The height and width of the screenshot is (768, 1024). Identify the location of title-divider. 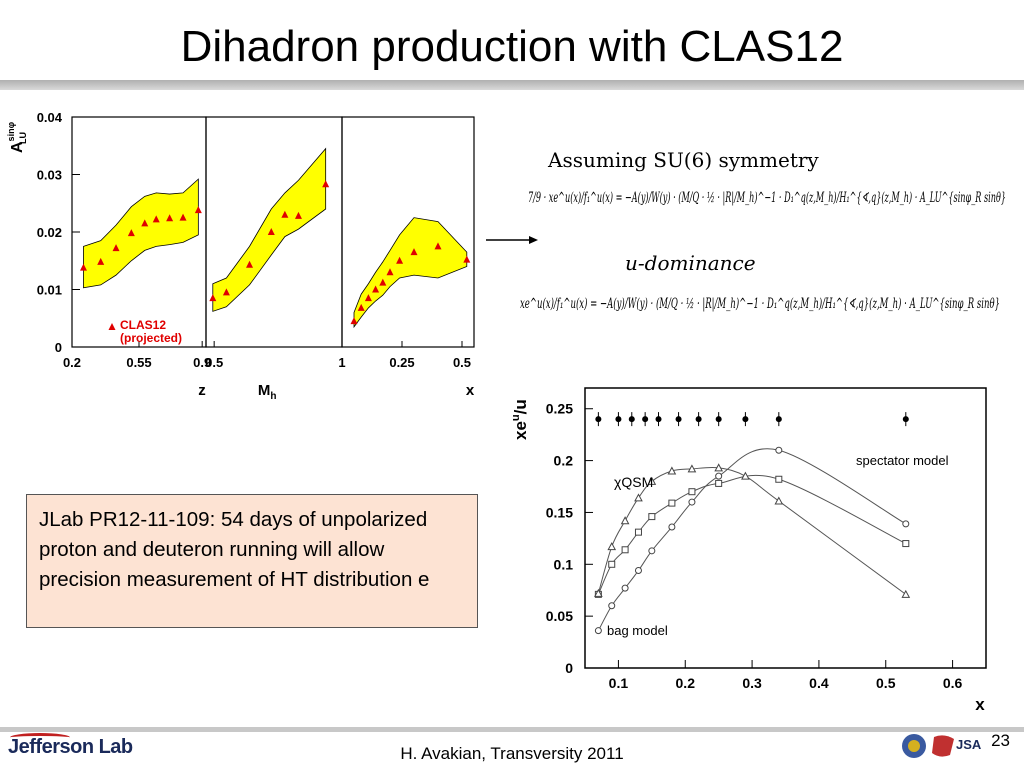
(512, 85).